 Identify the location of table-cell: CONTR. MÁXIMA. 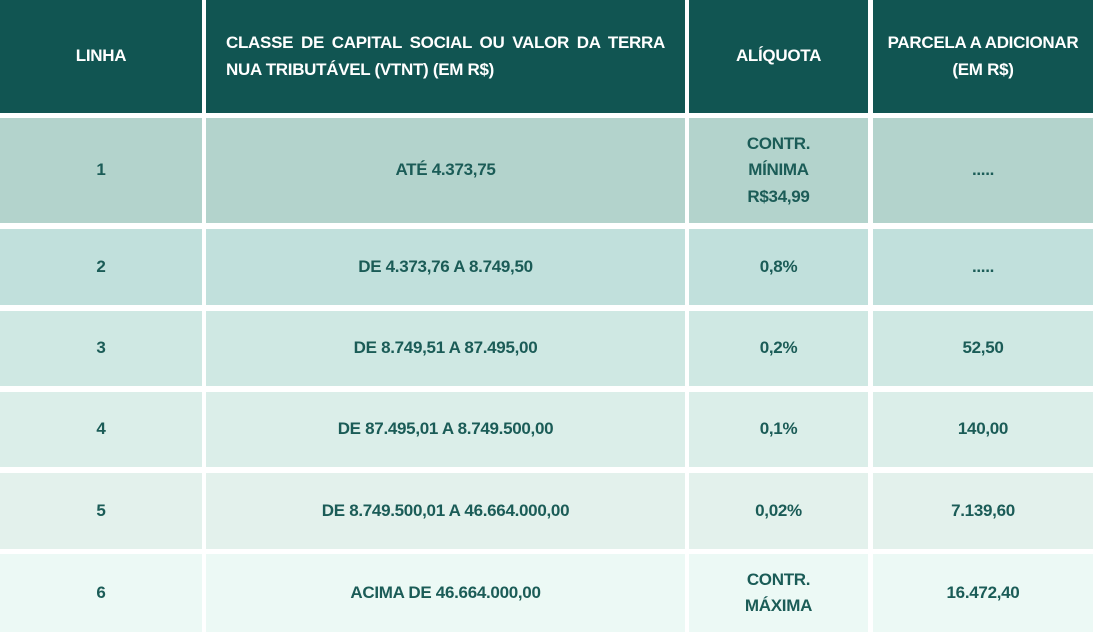
(778, 593).